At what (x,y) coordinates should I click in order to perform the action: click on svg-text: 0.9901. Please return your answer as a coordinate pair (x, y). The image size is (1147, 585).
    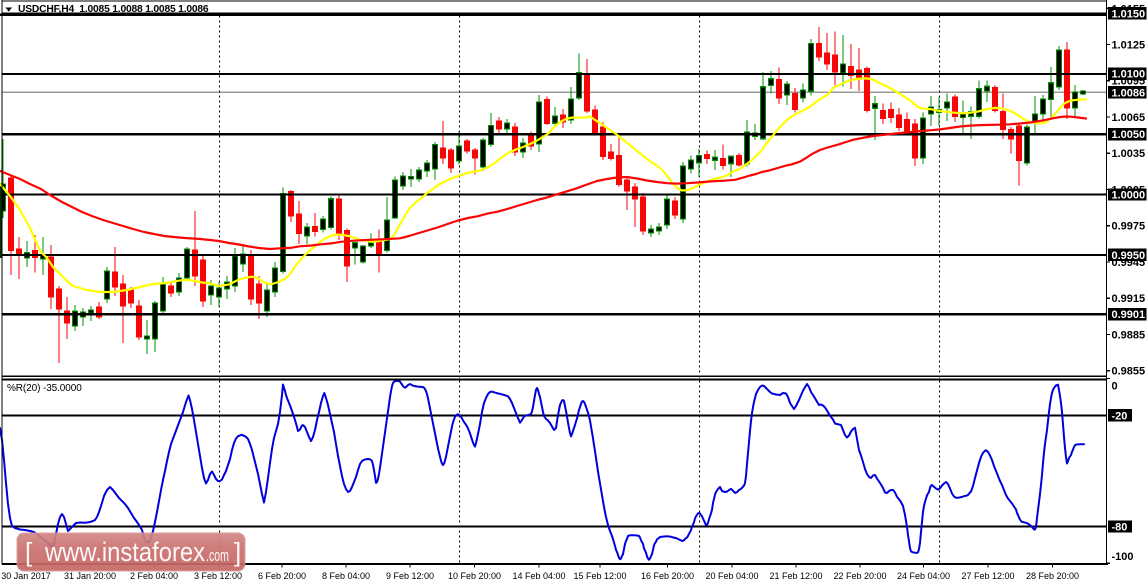
    Looking at the image, I should click on (1129, 315).